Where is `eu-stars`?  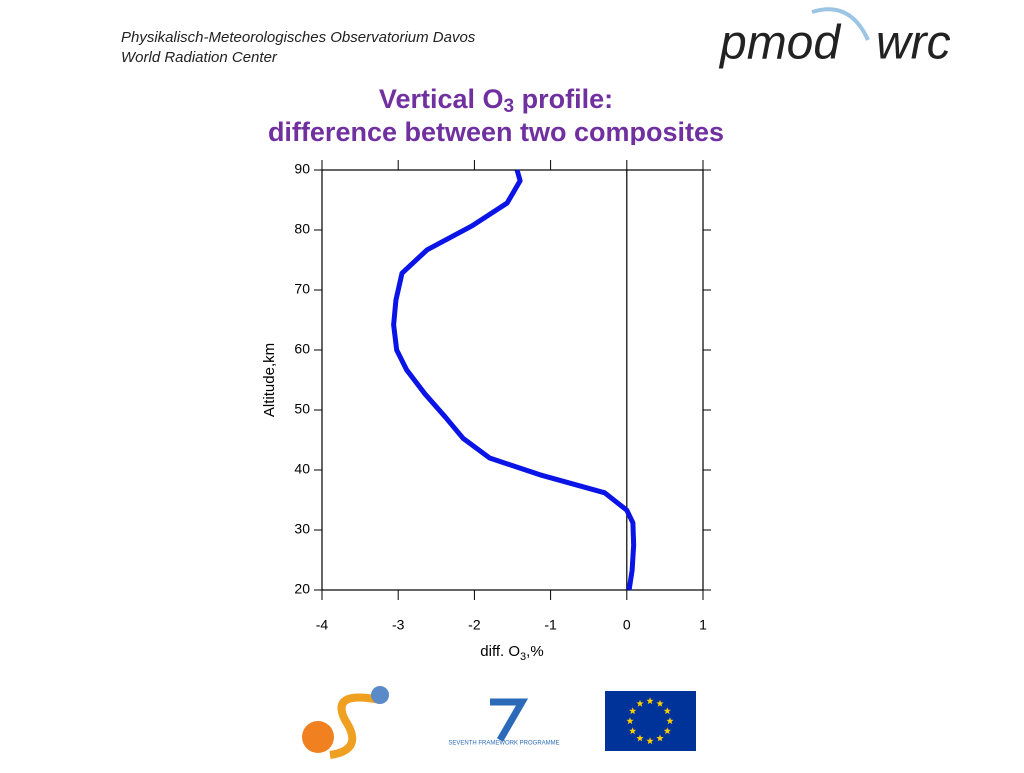
eu-stars is located at coordinates (650, 721).